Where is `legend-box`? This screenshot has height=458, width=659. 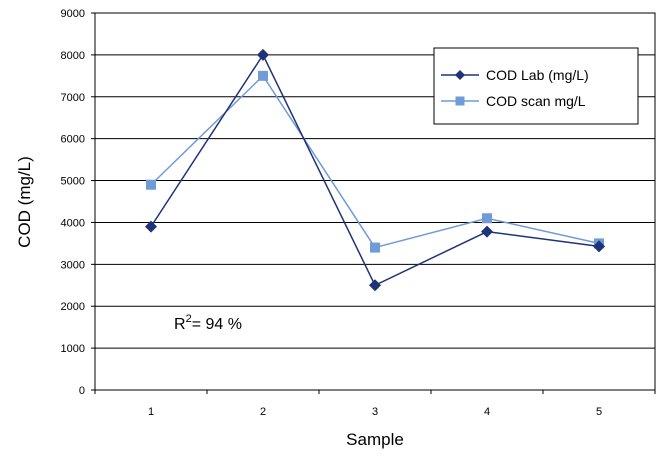
legend-box is located at coordinates (536, 86).